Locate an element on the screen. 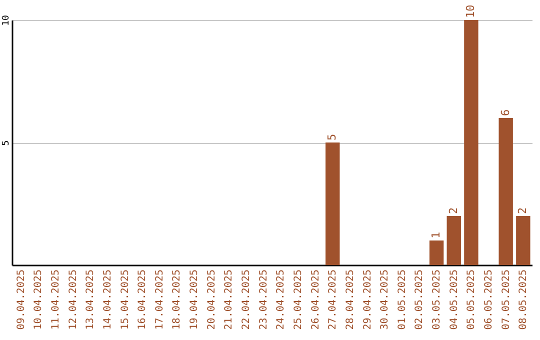 The height and width of the screenshot is (340, 540). x-tick-label: 21.04.2025 is located at coordinates (229, 300).